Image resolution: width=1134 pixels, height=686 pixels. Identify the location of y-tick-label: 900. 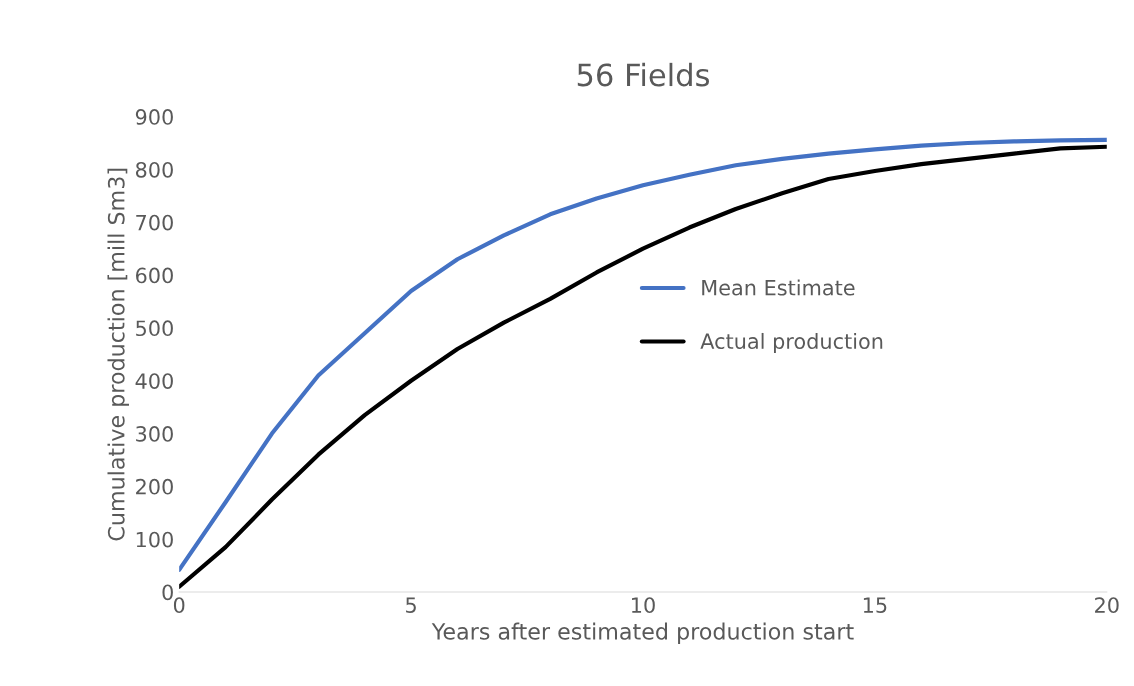
(154, 117).